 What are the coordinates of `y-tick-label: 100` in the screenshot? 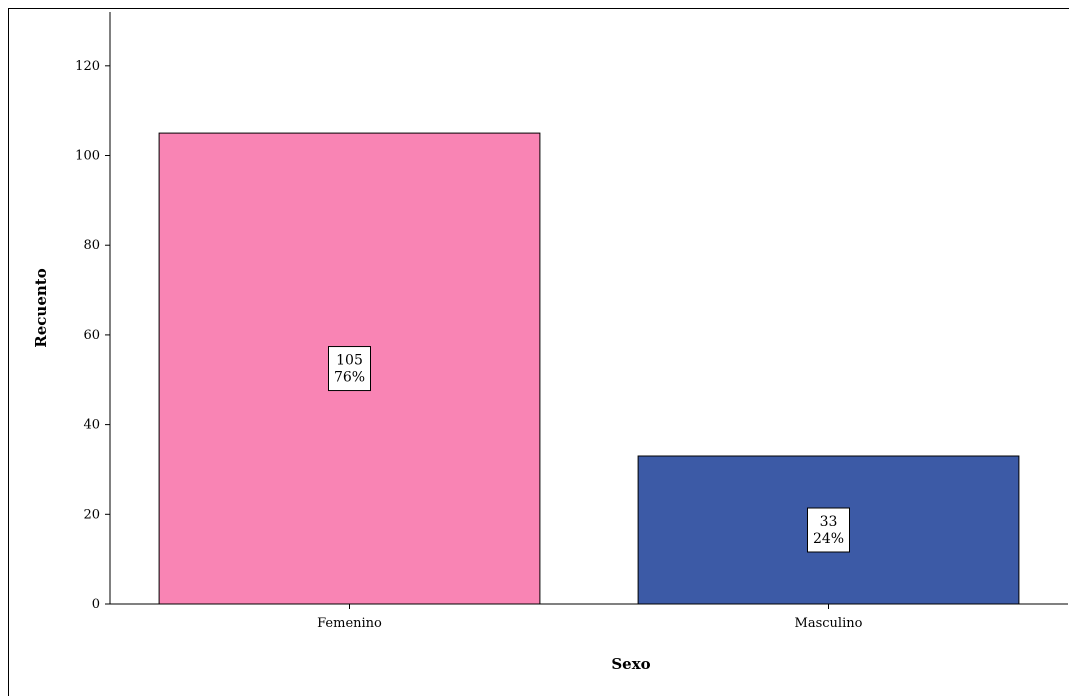 It's located at (87, 156).